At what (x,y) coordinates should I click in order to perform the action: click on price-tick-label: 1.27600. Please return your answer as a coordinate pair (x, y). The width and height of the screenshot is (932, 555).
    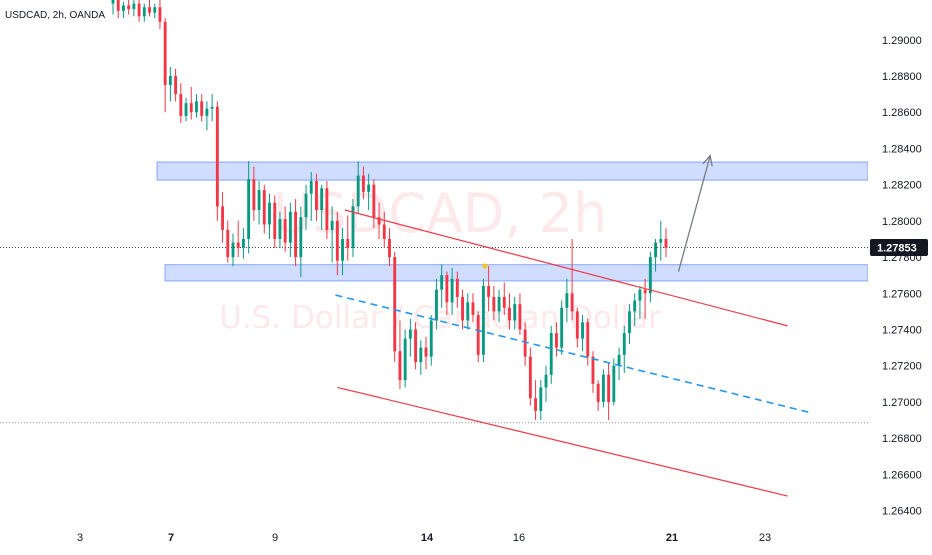
    Looking at the image, I should click on (902, 294).